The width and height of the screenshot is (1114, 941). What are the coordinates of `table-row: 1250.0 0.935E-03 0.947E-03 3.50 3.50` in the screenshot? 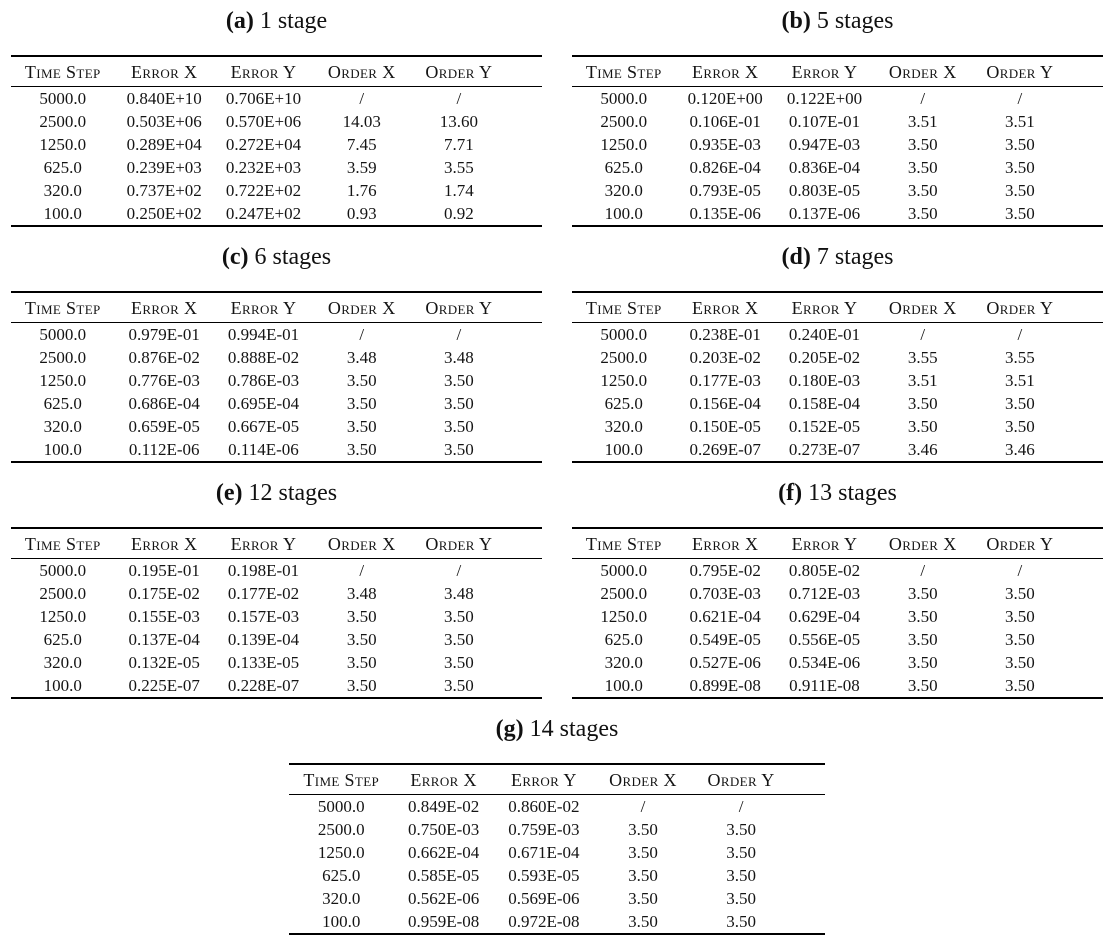 It's located at (837, 144).